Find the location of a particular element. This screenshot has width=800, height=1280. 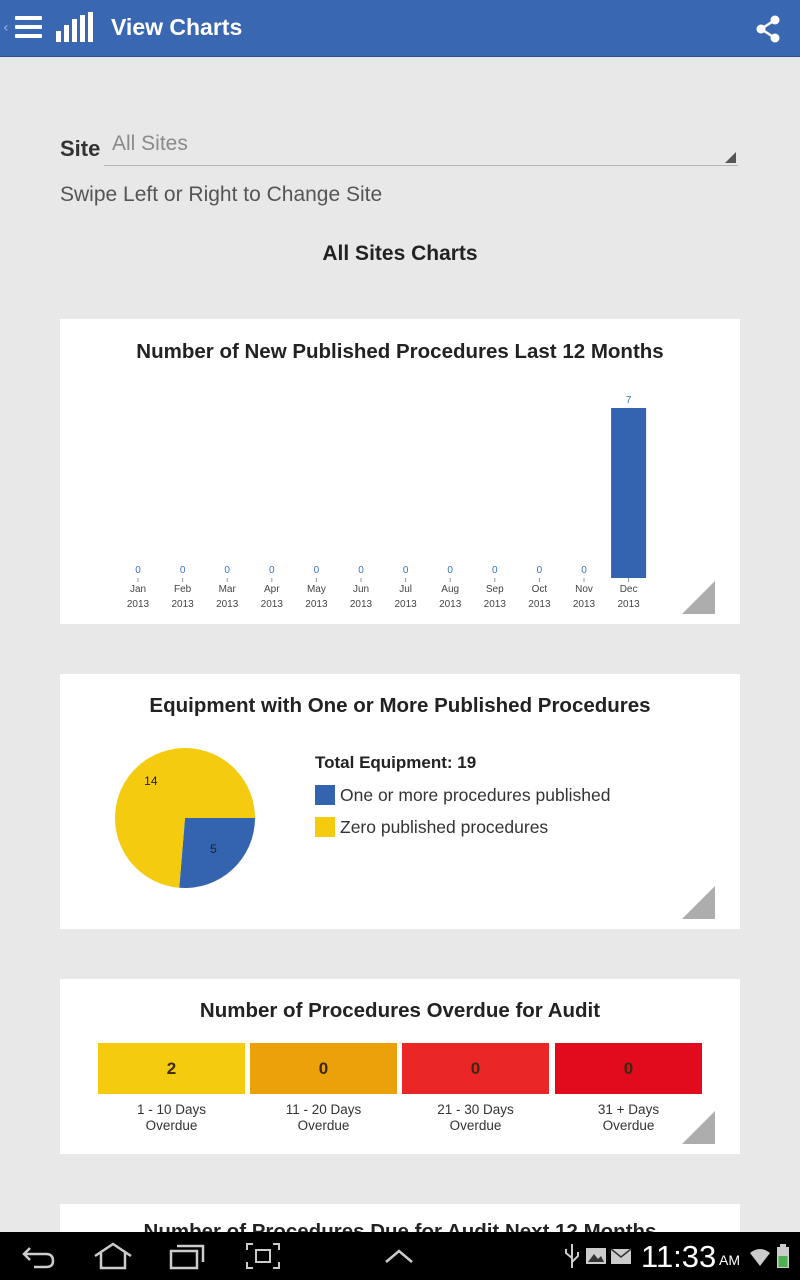

x-tick-label: Feb is located at coordinates (183, 589).